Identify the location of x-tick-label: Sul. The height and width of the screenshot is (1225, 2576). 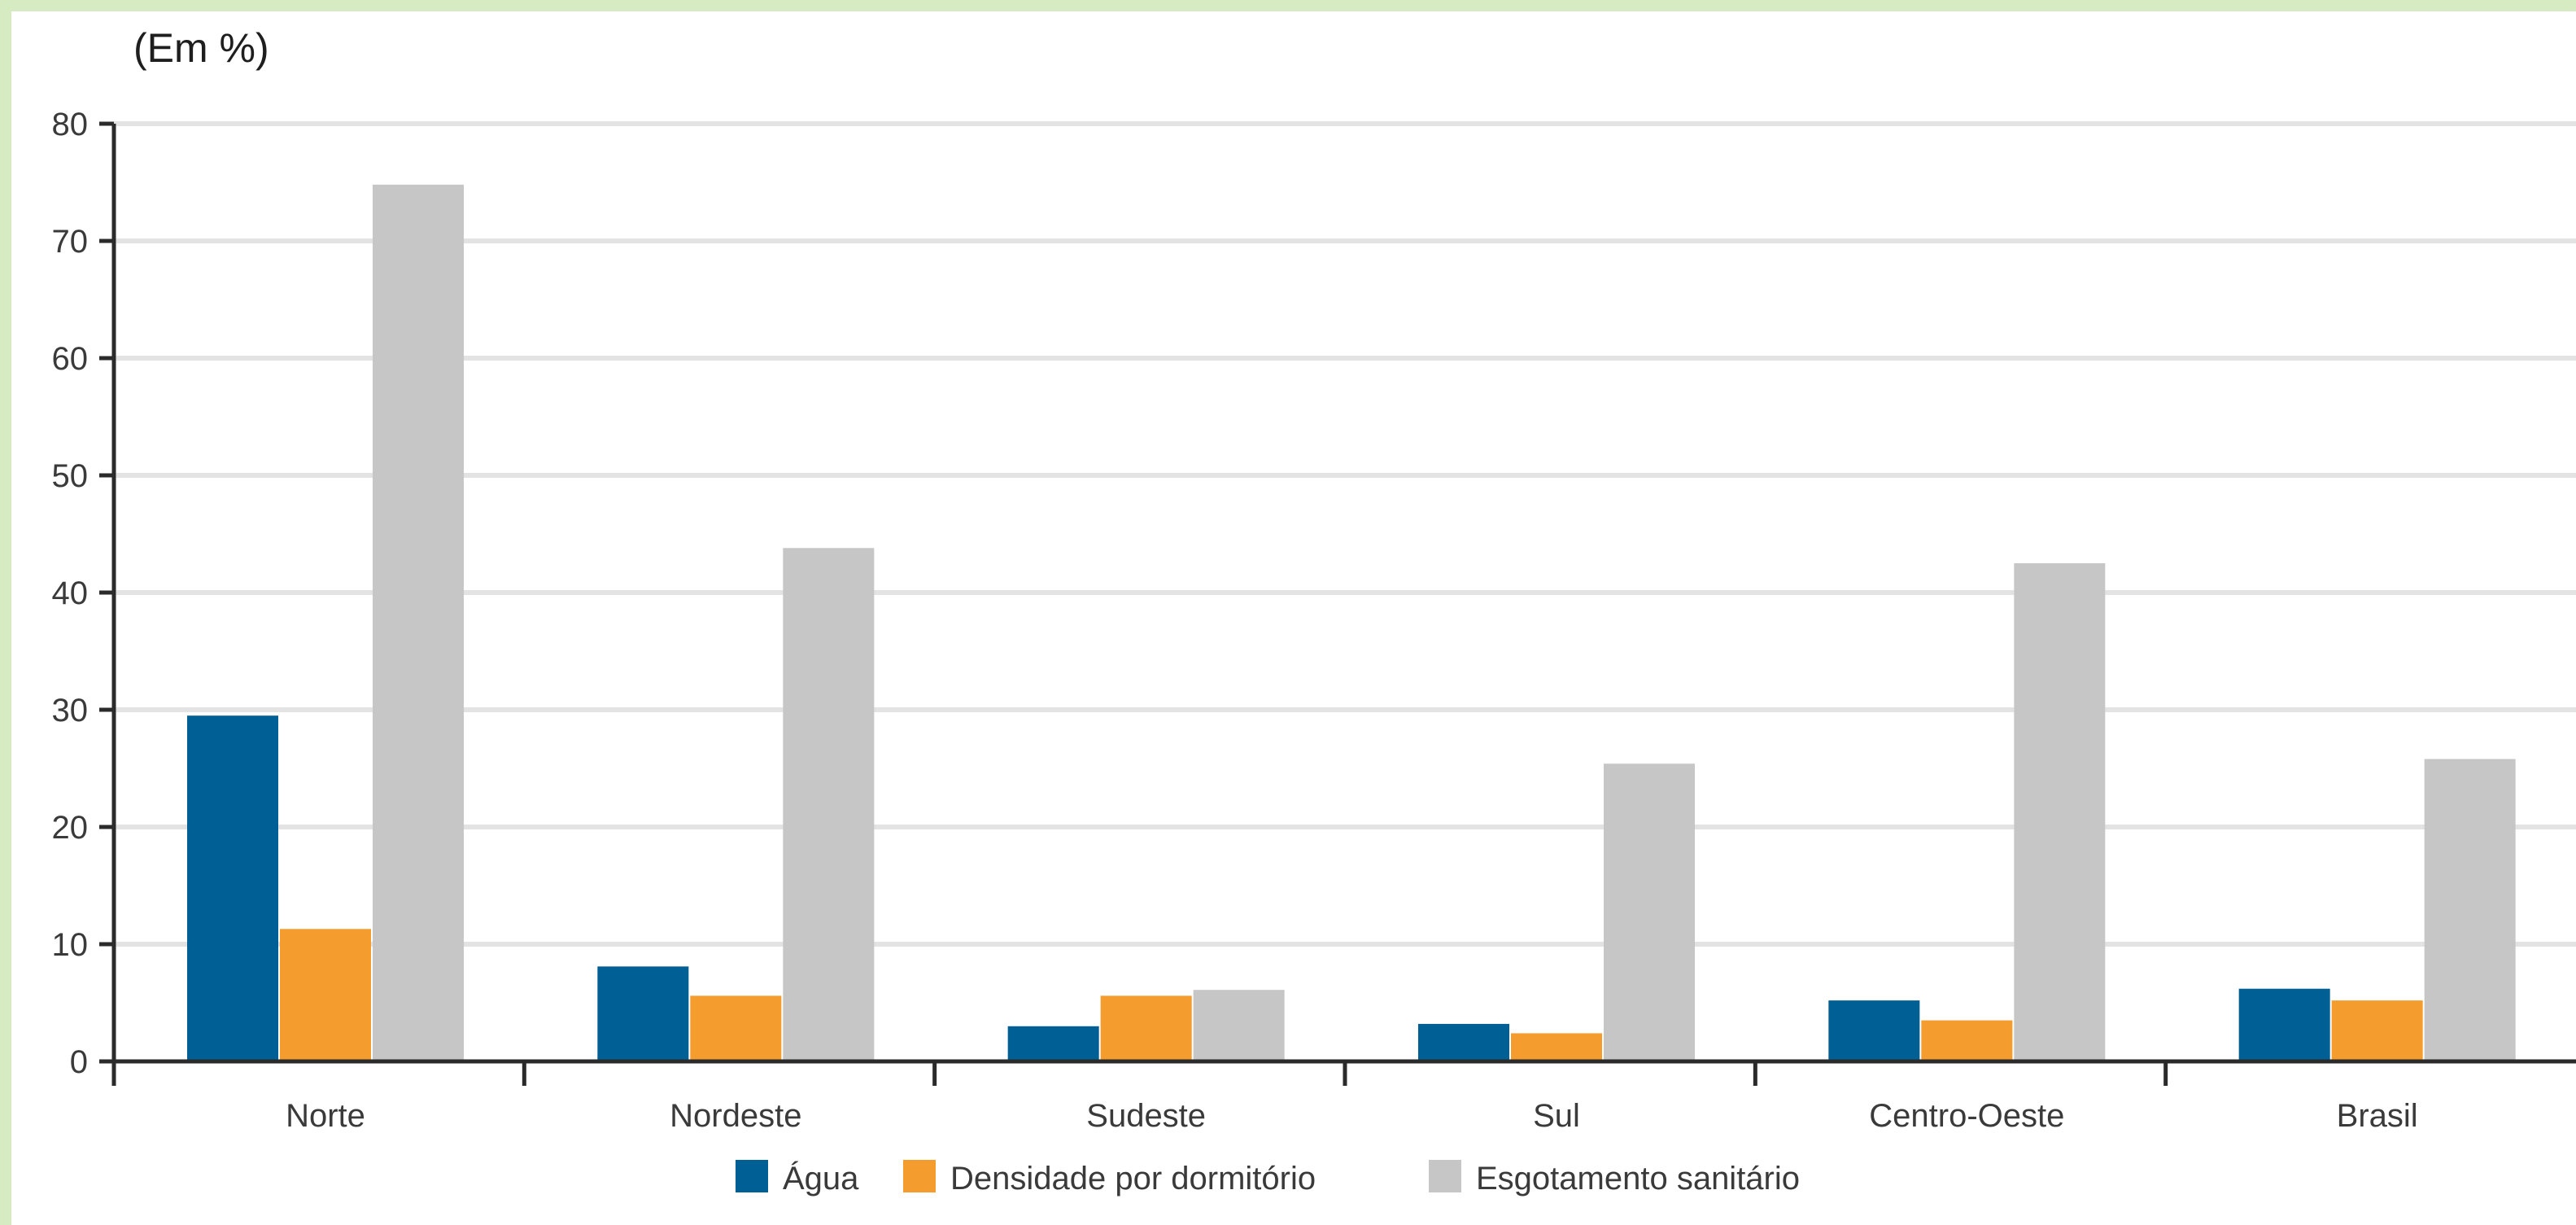
(1556, 1116).